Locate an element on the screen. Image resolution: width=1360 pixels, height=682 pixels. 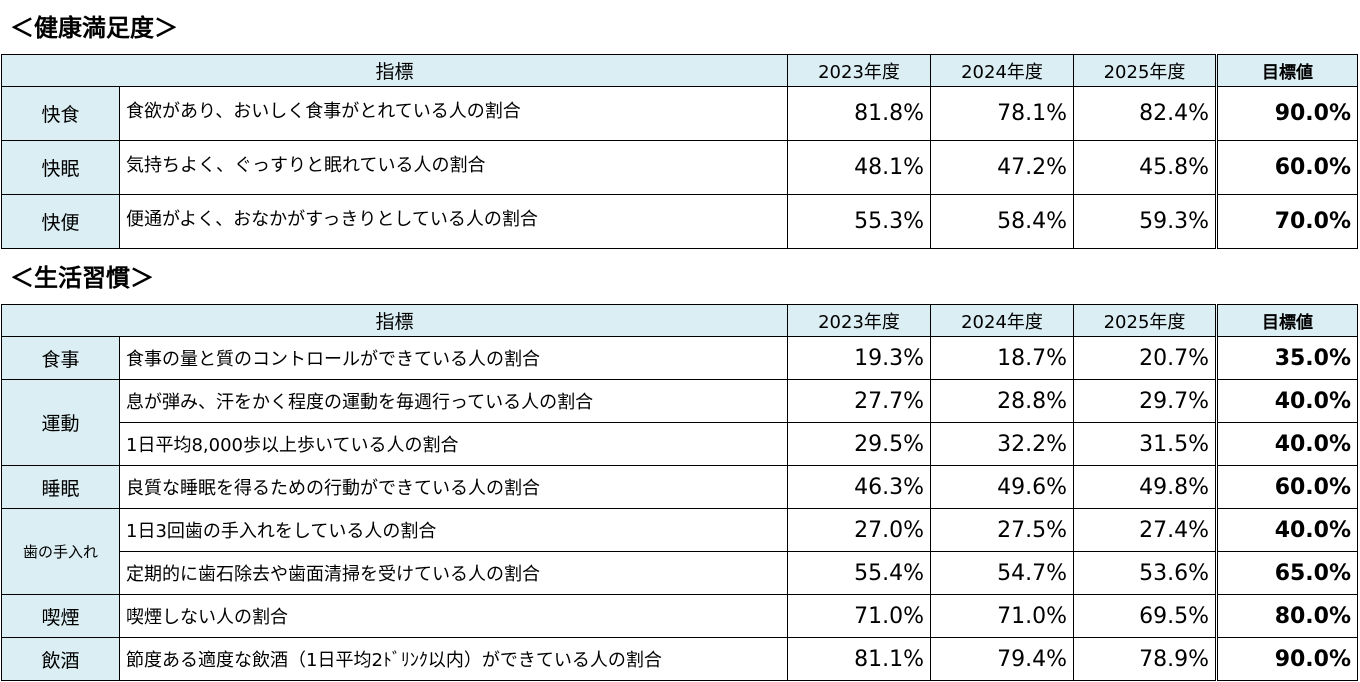
category-meal: 食事 is located at coordinates (60, 358).